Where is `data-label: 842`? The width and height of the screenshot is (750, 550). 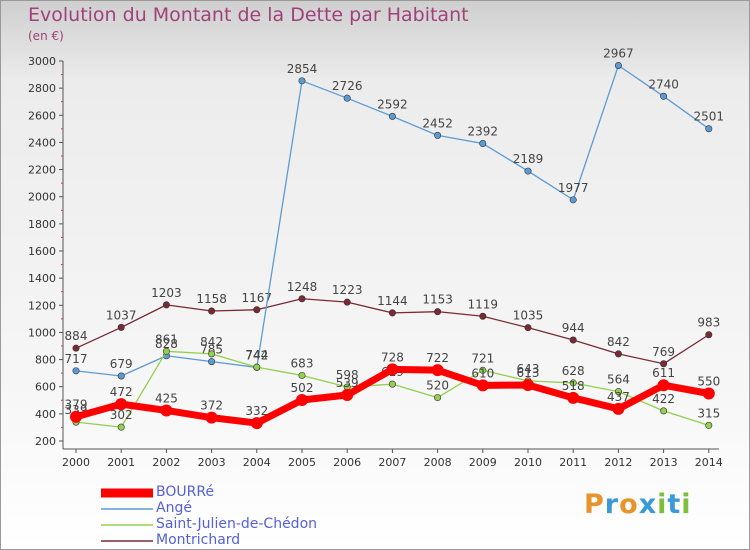 data-label: 842 is located at coordinates (211, 342).